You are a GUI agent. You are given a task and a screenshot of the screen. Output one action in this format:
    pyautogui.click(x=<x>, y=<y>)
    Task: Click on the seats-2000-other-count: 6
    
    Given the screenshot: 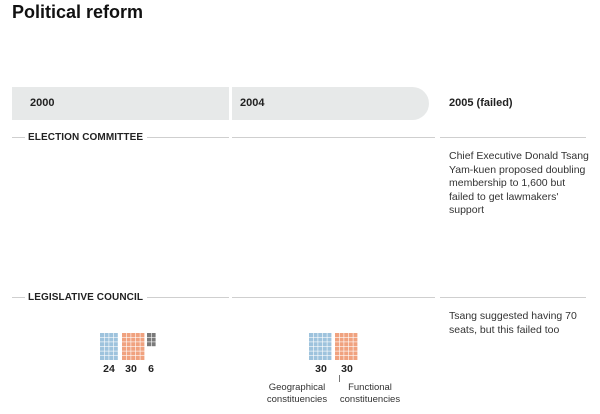 What is the action you would take?
    pyautogui.click(x=151, y=369)
    